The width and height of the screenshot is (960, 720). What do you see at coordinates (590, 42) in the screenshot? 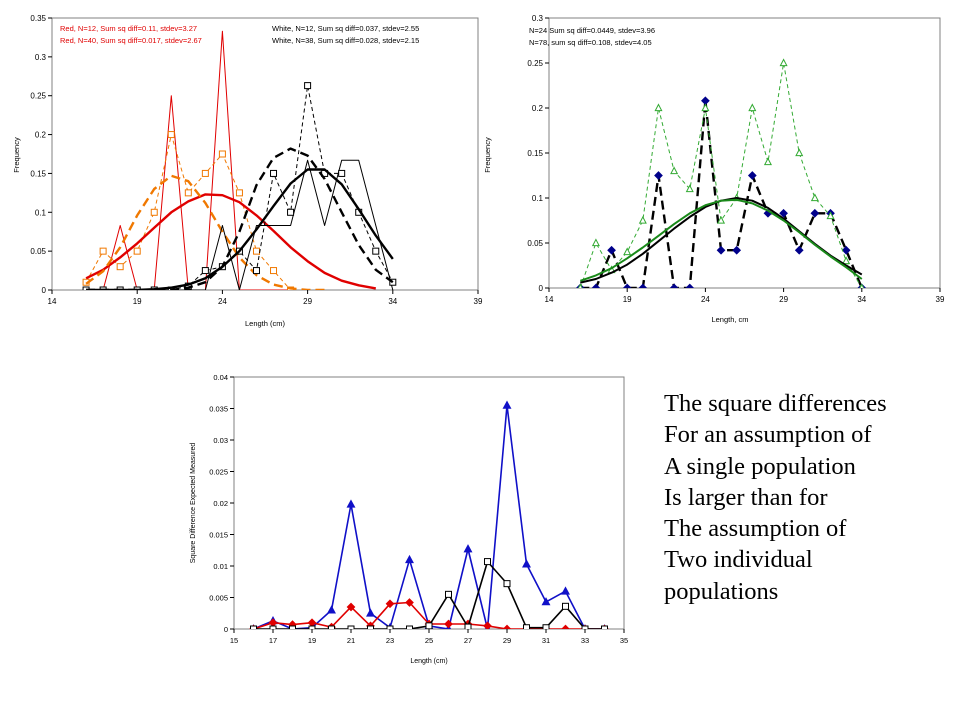
I see `legend-entry: N=78, sum sq diff=0.108, stdev=4.05` at bounding box center [590, 42].